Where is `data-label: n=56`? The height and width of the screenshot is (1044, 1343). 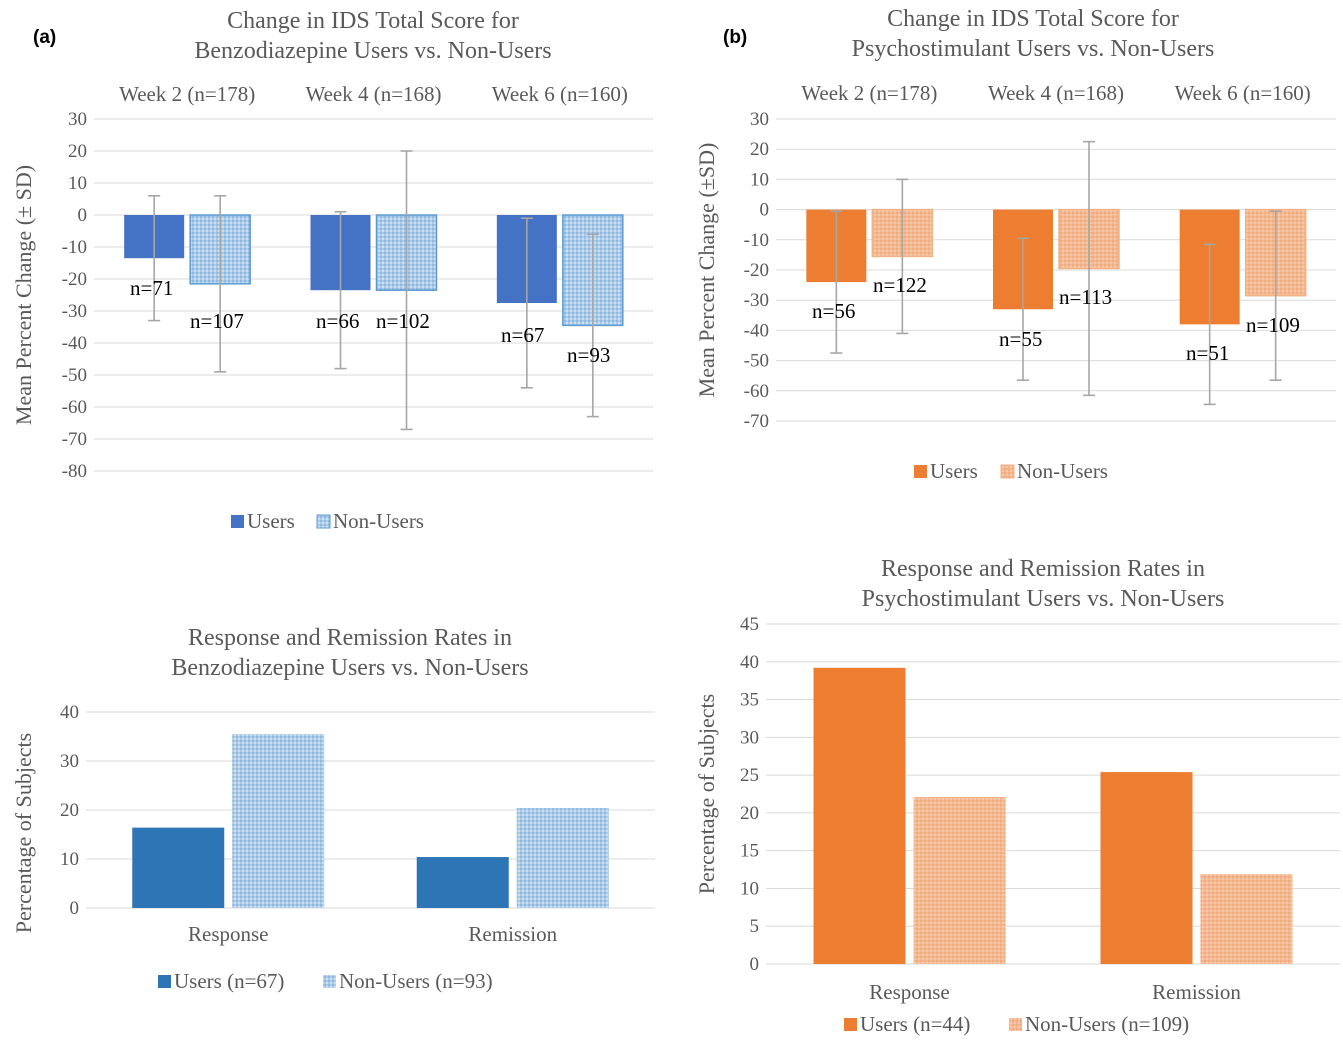
data-label: n=56 is located at coordinates (833, 311).